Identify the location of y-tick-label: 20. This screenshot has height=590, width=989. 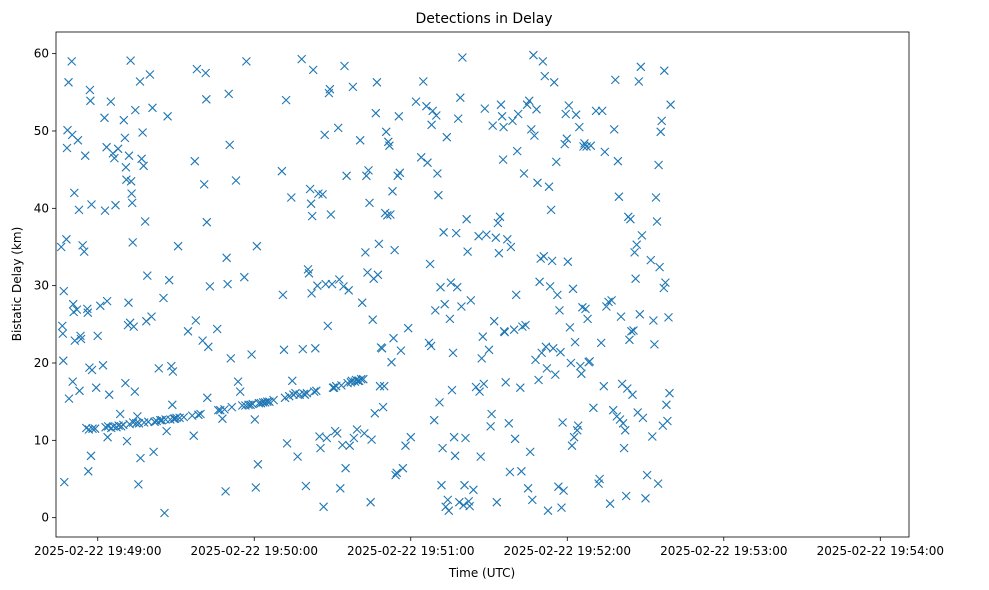
(41, 363).